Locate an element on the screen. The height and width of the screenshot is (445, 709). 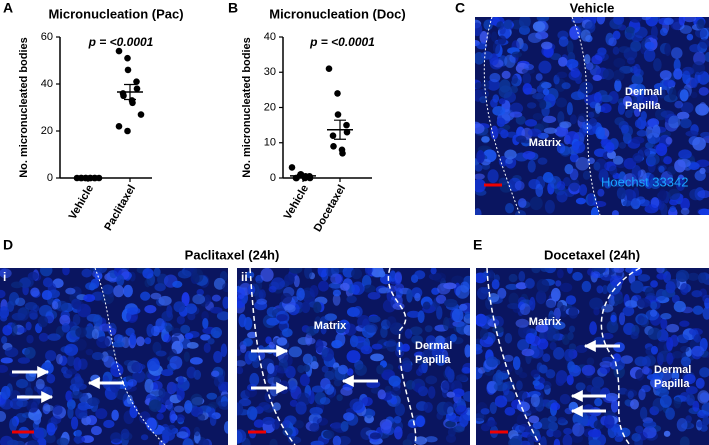
y-tick-label: 0 is located at coordinates (273, 178).